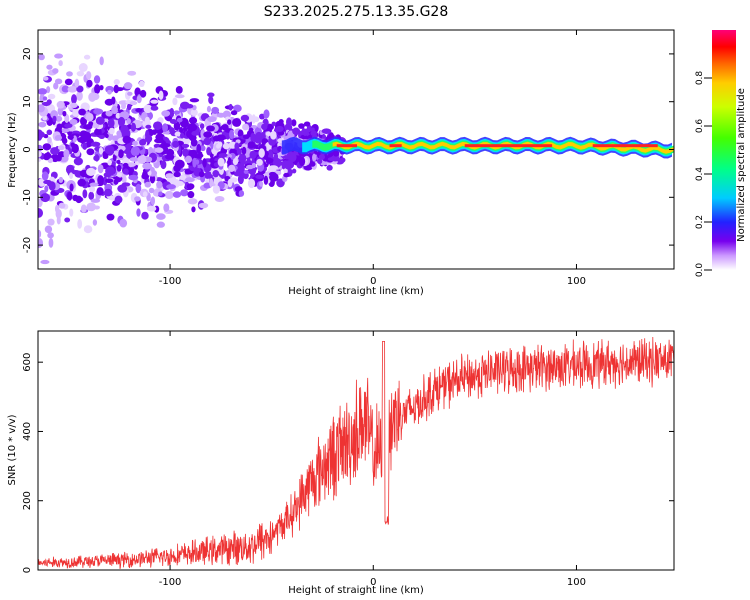 The height and width of the screenshot is (600, 750). What do you see at coordinates (741, 165) in the screenshot?
I see `colorbar-label: Normalized spectral amplitude` at bounding box center [741, 165].